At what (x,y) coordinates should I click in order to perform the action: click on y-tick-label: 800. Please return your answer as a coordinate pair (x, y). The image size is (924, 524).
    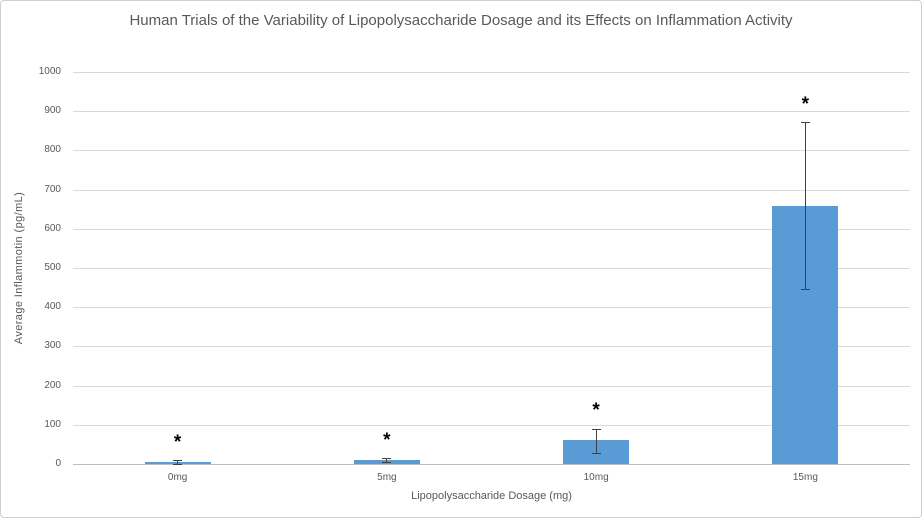
    Looking at the image, I should click on (52, 150).